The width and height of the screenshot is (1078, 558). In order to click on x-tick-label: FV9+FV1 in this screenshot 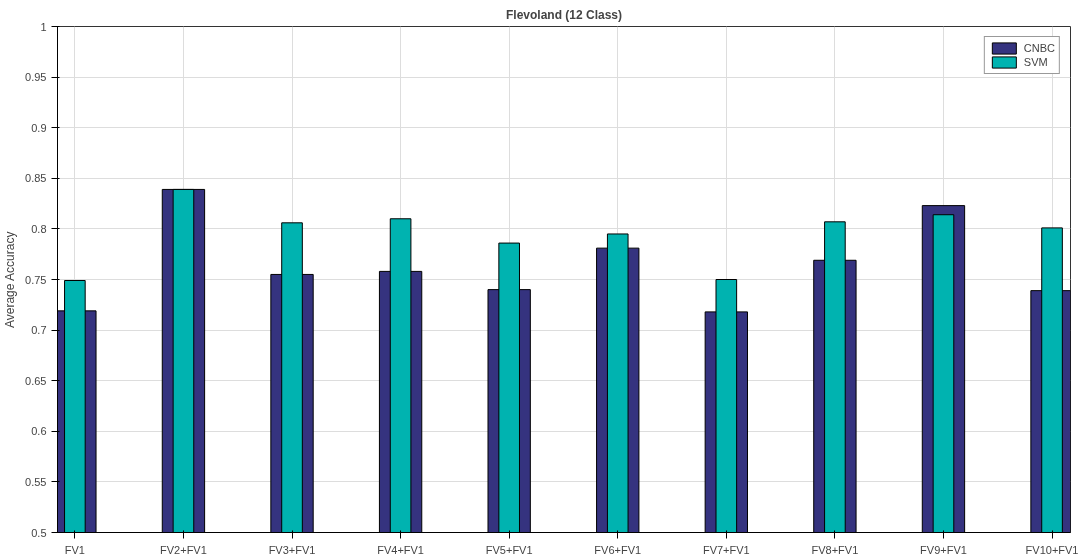, I will do `click(943, 549)`.